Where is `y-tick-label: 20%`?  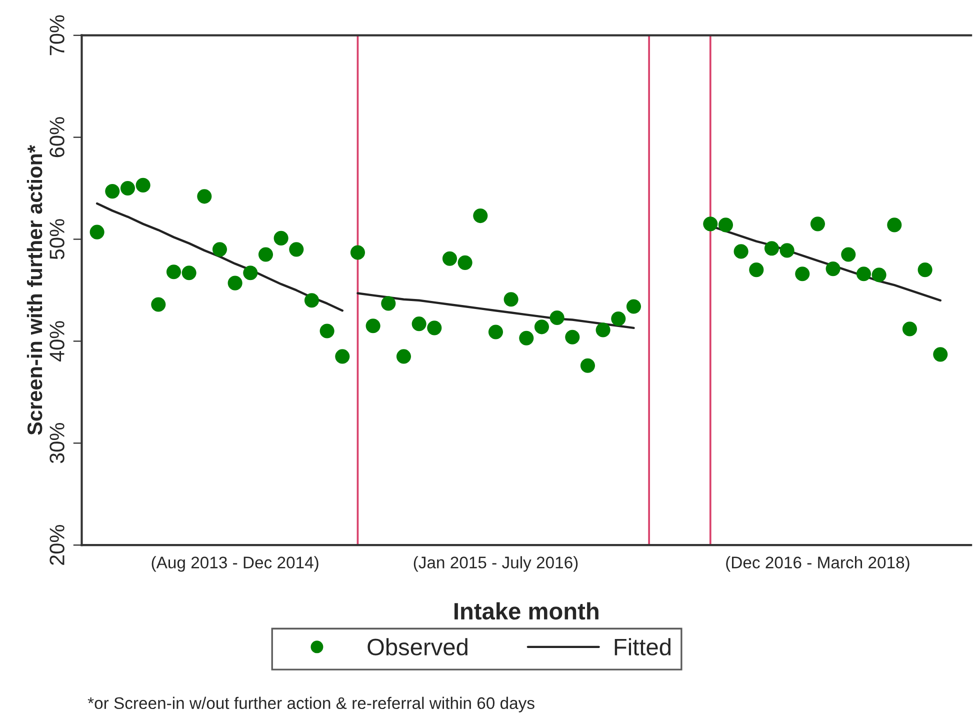 y-tick-label: 20% is located at coordinates (57, 544).